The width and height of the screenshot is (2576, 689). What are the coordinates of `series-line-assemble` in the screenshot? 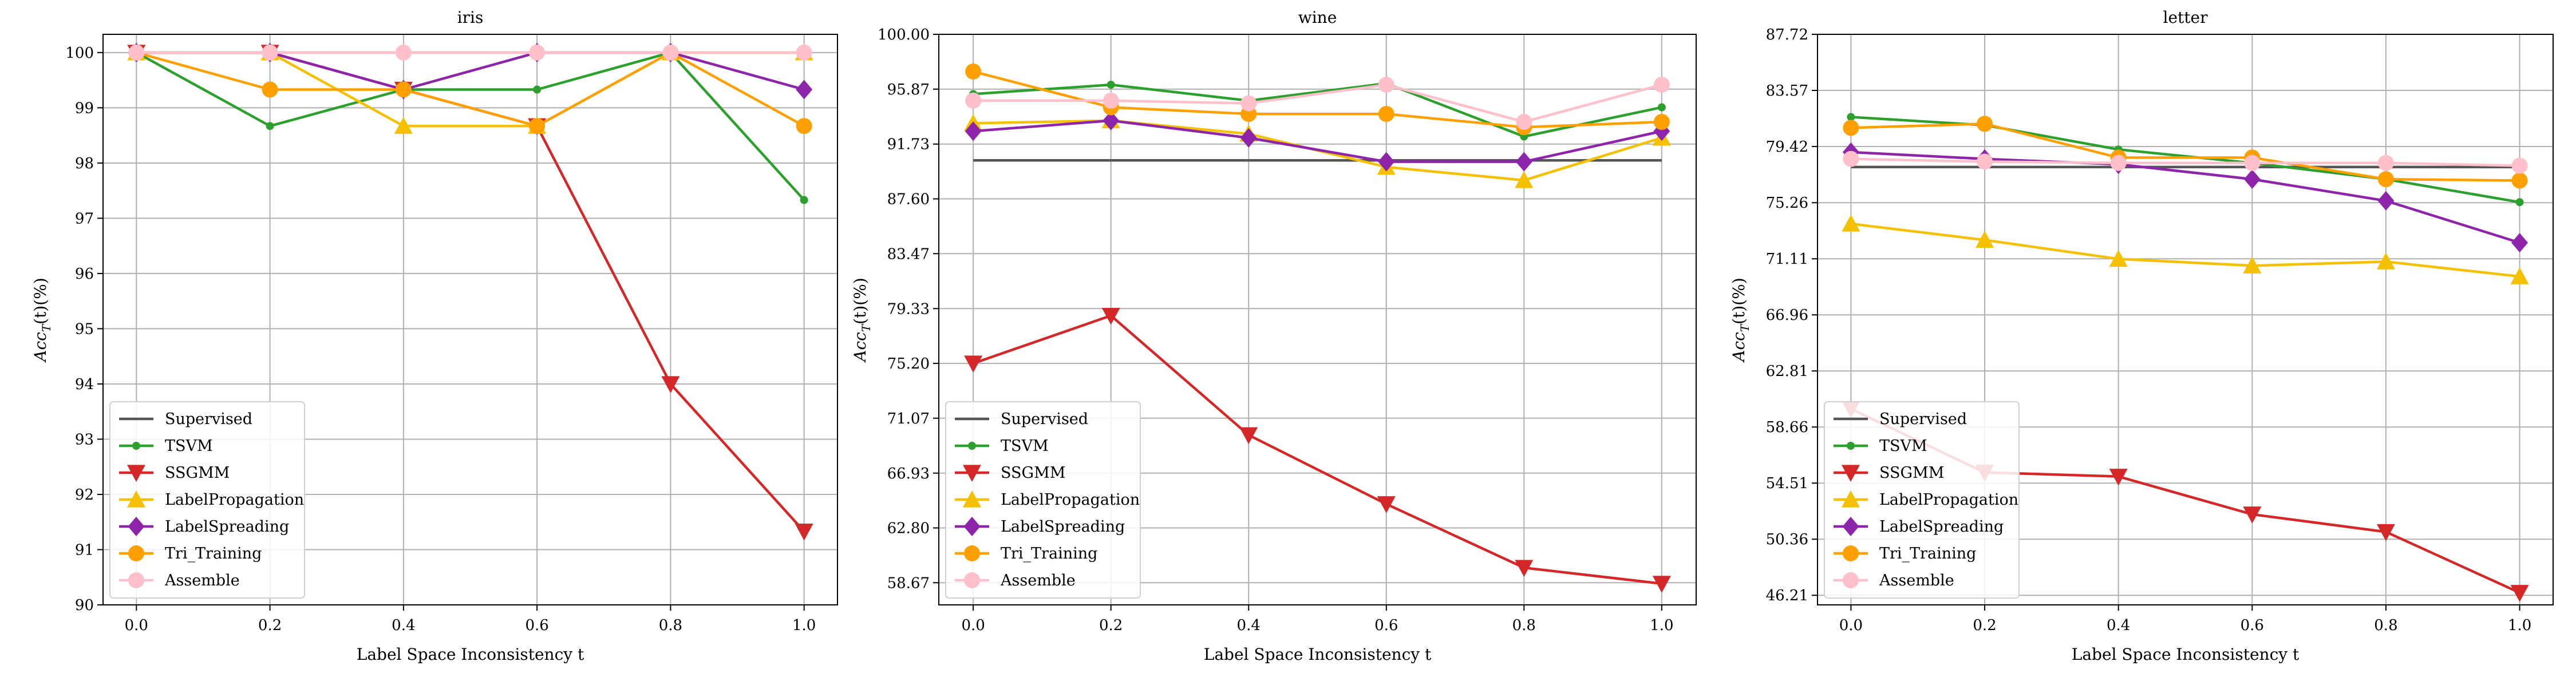 It's located at (2185, 162).